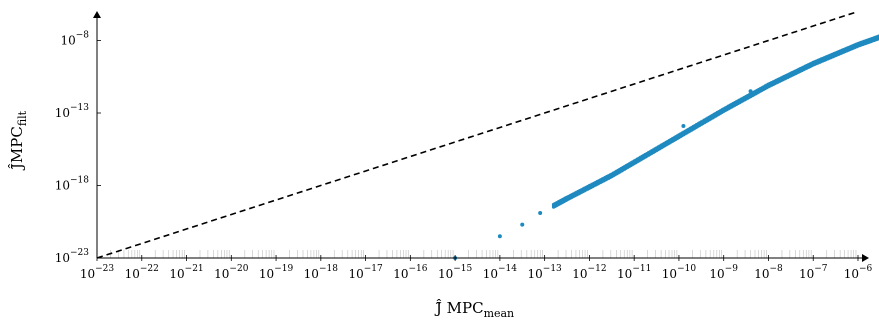 This screenshot has width=879, height=322. Describe the element at coordinates (417, 269) in the screenshot. I see `x-tick-exponent: −16` at that location.